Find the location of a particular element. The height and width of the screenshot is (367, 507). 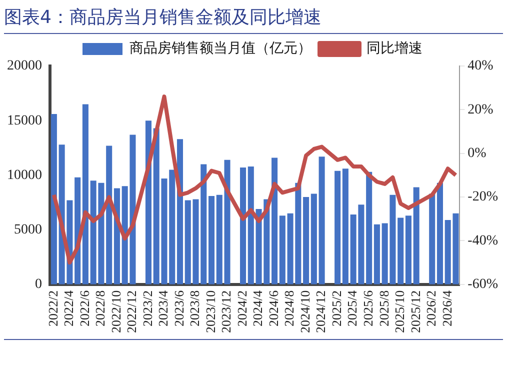

y2-tick-label: 20% is located at coordinates (481, 110).